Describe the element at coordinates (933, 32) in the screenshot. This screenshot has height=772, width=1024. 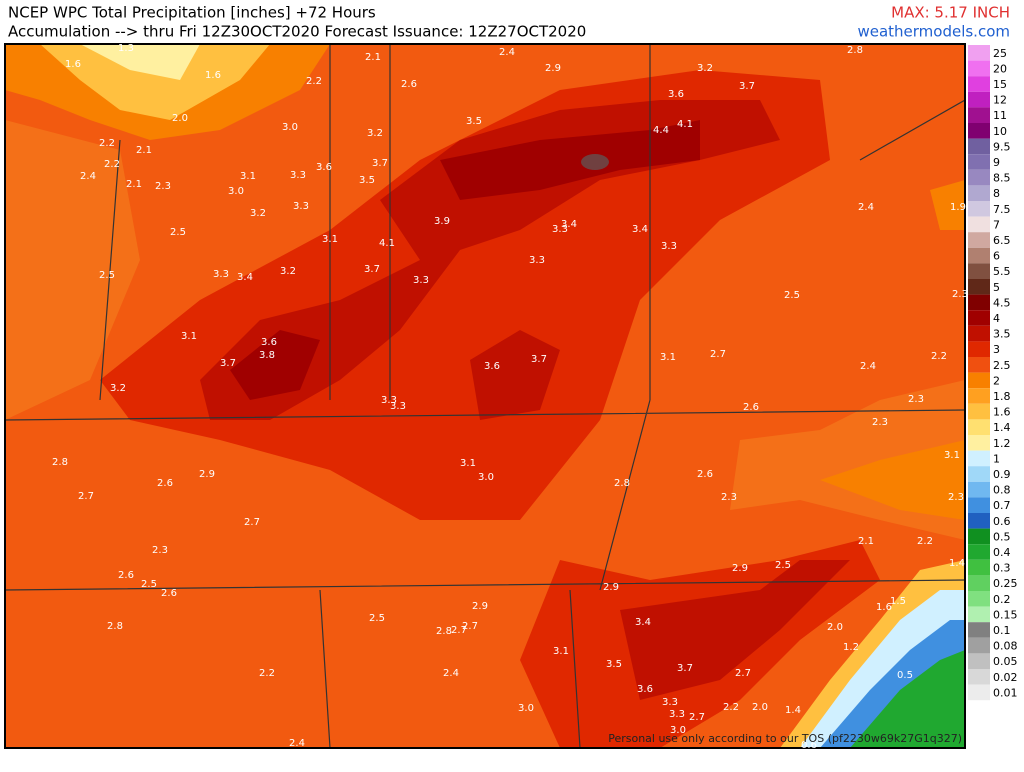
I see `site: weathermodels.com` at that location.